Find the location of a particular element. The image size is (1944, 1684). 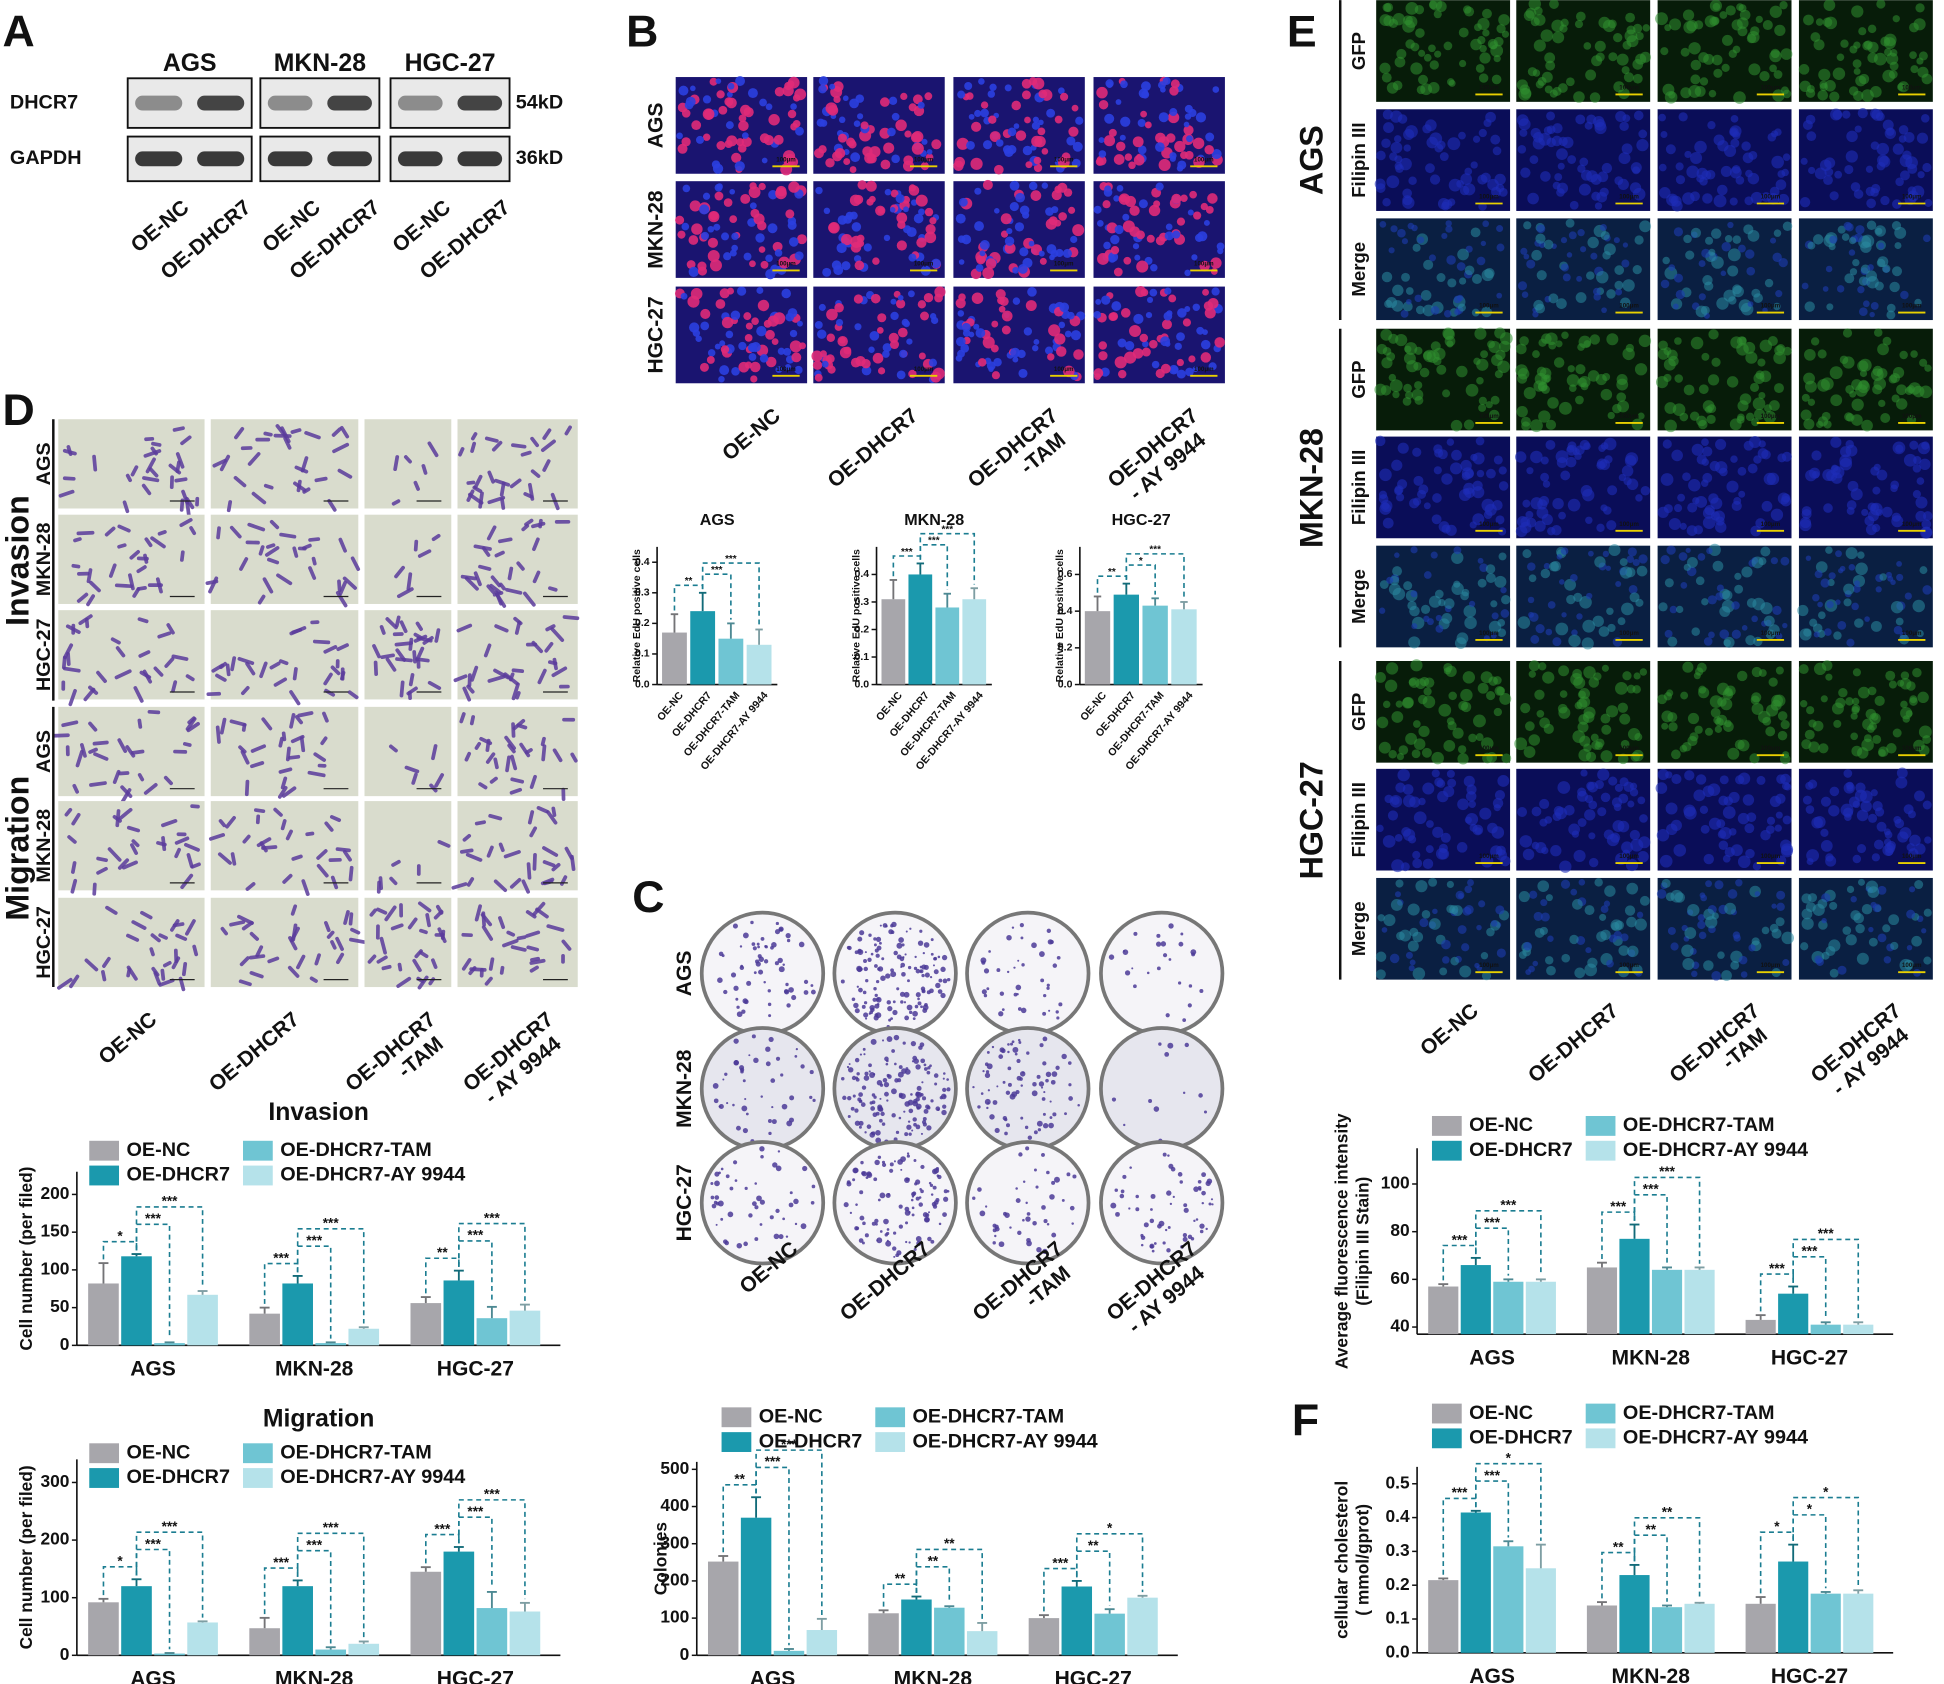

channel-label: GFP is located at coordinates (1358, 712).